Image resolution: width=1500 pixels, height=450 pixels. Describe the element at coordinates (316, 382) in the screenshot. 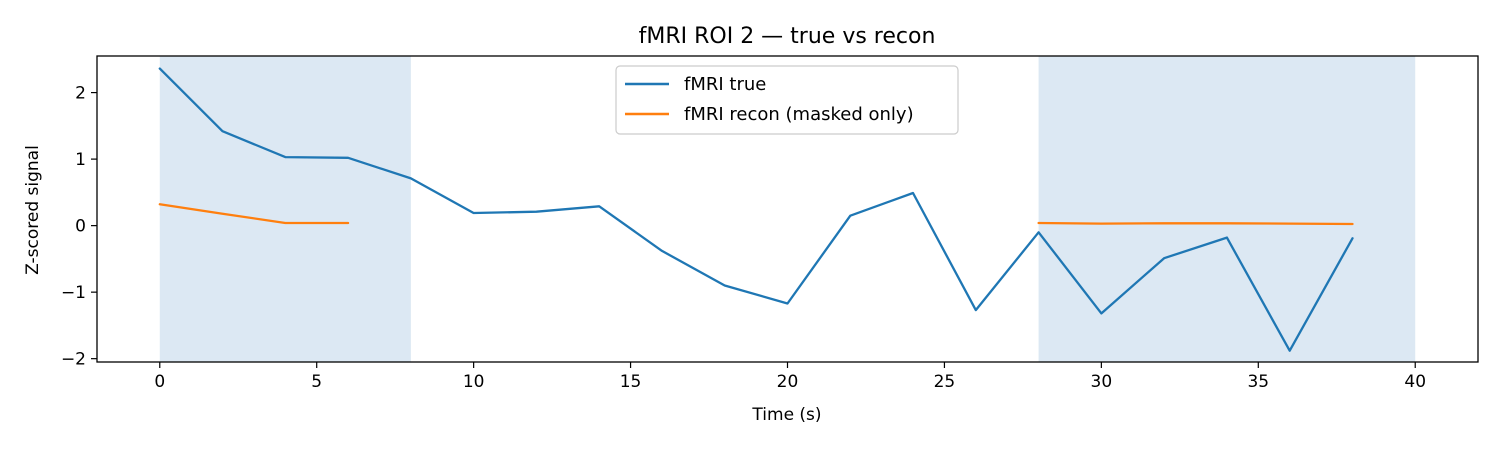

I see `x-tick-label: 5` at that location.